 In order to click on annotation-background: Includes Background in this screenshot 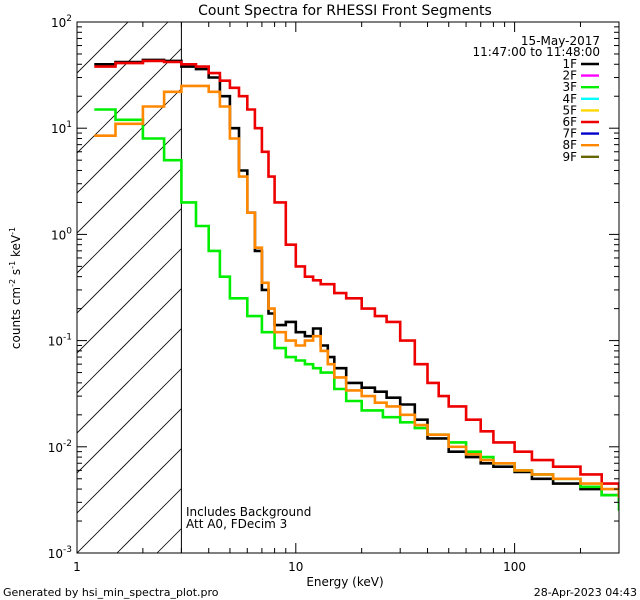, I will do `click(248, 512)`.